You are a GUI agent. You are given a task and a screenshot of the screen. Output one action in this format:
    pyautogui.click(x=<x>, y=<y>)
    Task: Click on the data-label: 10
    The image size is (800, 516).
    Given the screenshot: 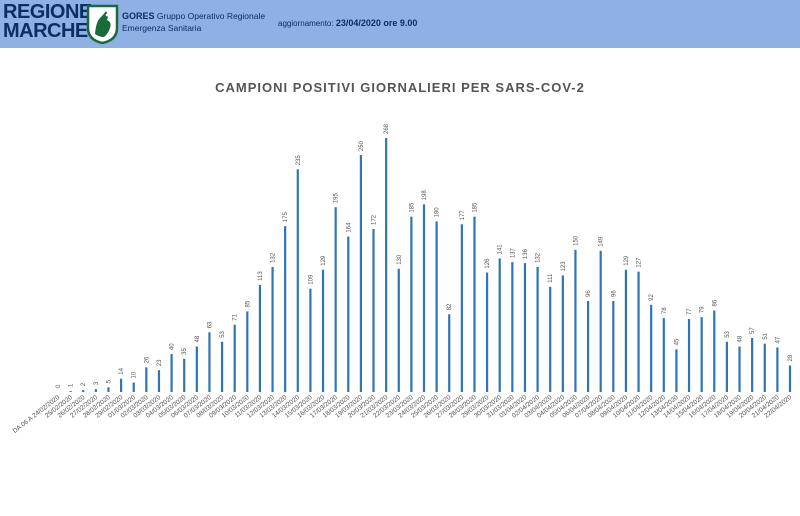 What is the action you would take?
    pyautogui.click(x=135, y=374)
    